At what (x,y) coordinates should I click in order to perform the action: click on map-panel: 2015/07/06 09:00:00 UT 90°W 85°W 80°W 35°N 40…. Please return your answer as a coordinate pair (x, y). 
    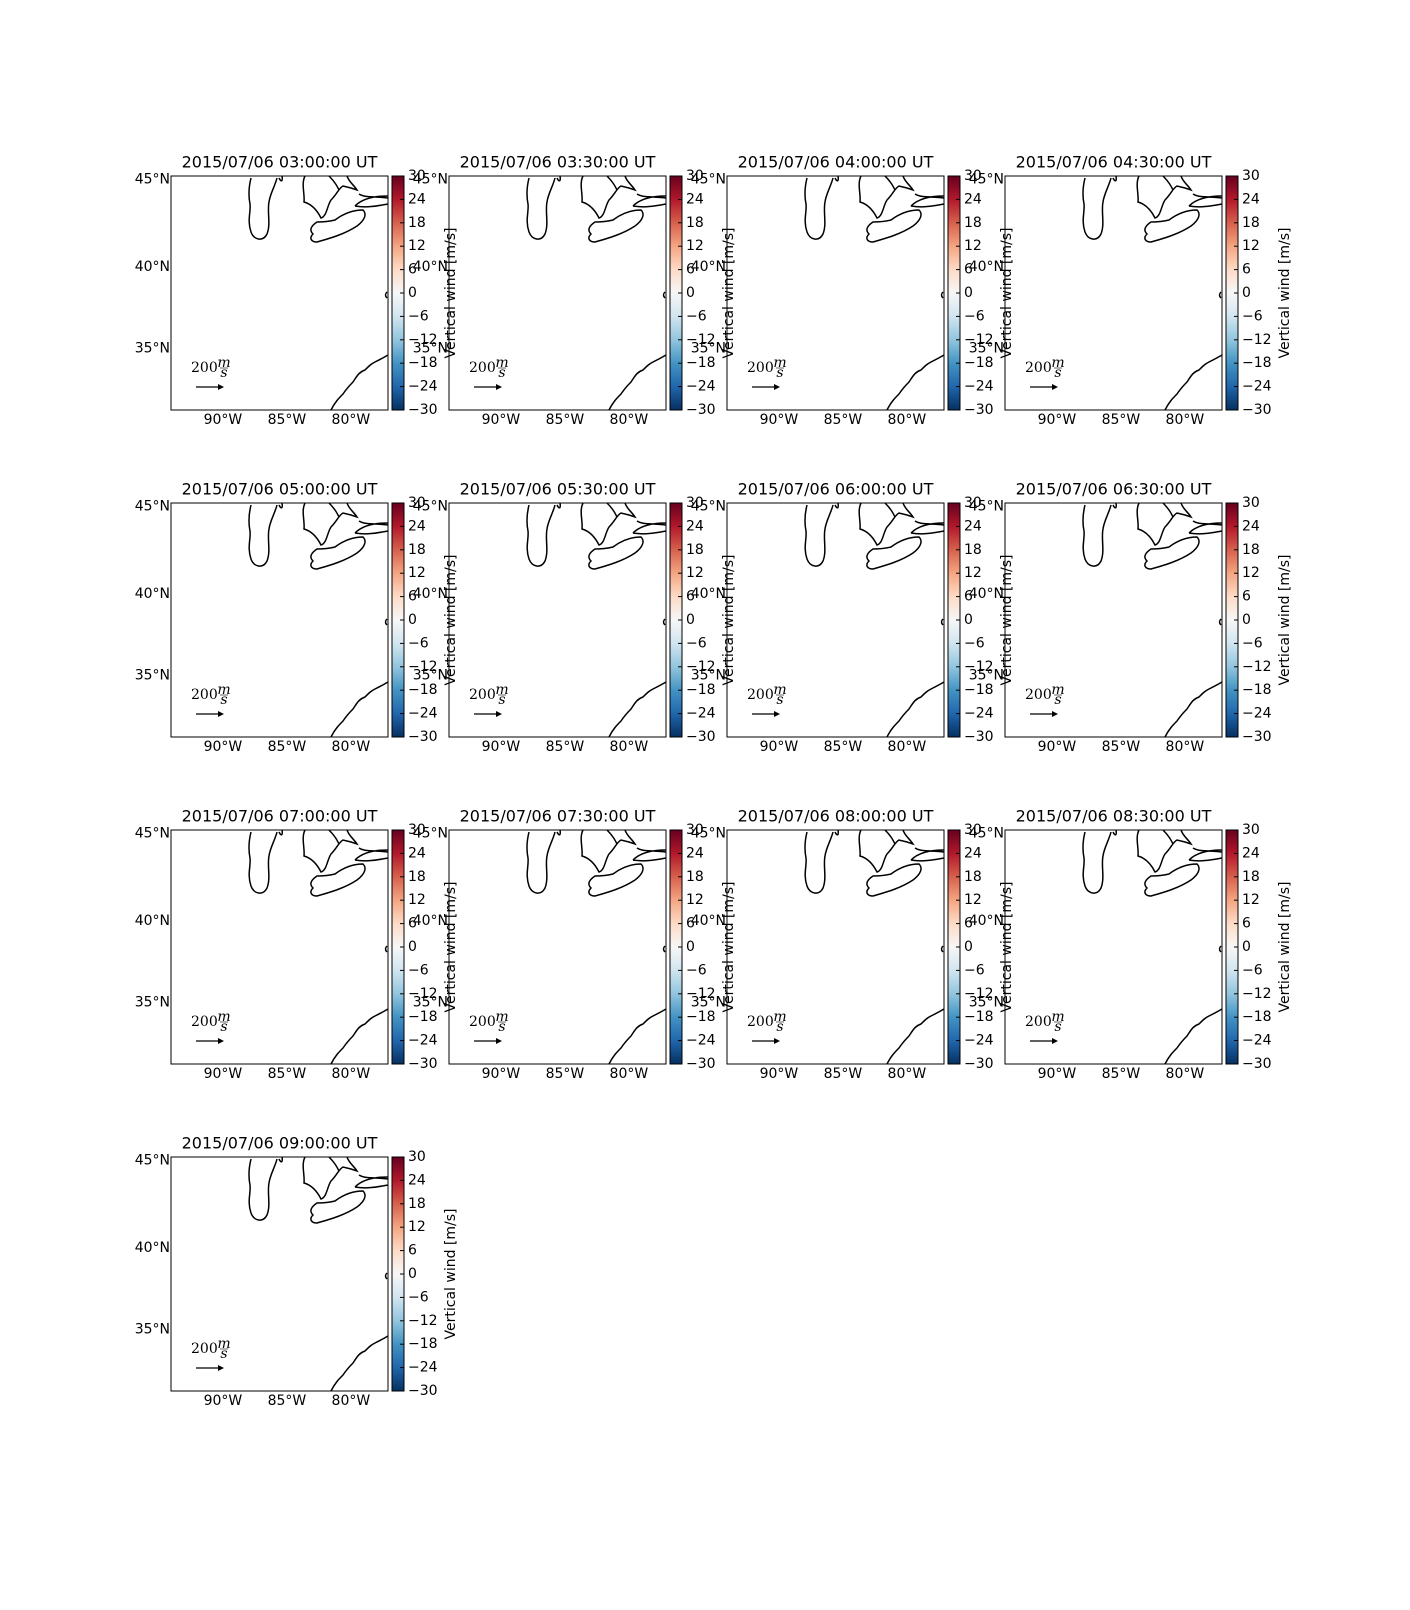
    Looking at the image, I should click on (297, 1272).